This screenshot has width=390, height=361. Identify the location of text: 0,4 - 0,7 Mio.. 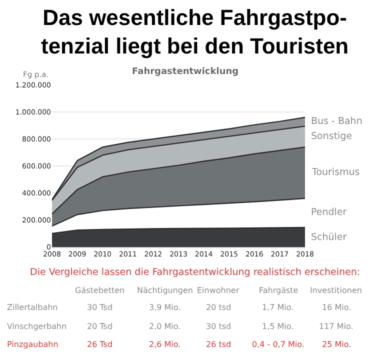
(278, 344).